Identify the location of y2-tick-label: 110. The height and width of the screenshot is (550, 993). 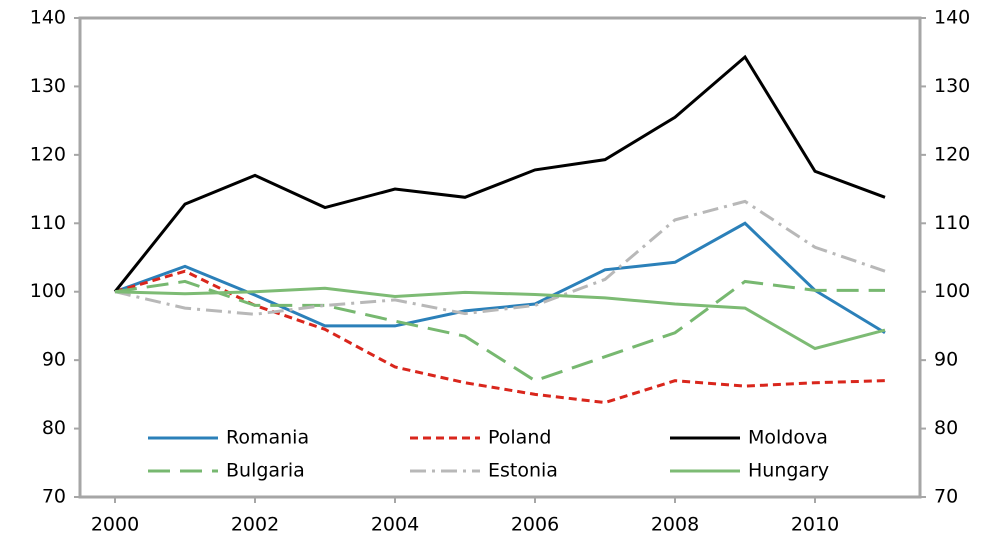
(952, 223).